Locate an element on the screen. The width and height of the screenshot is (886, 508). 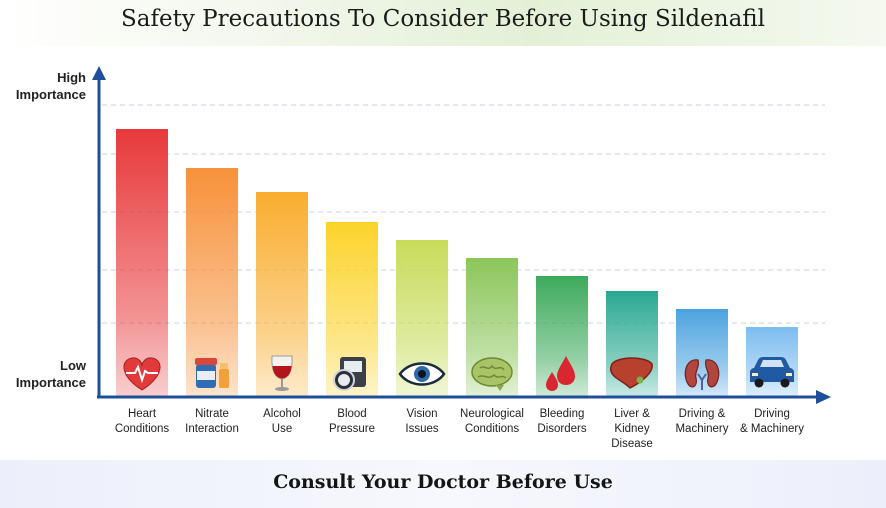
liver-icon is located at coordinates (631, 373).